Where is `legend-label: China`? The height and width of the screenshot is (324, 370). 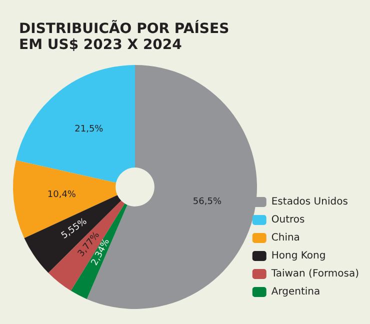 legend-label: China is located at coordinates (285, 238).